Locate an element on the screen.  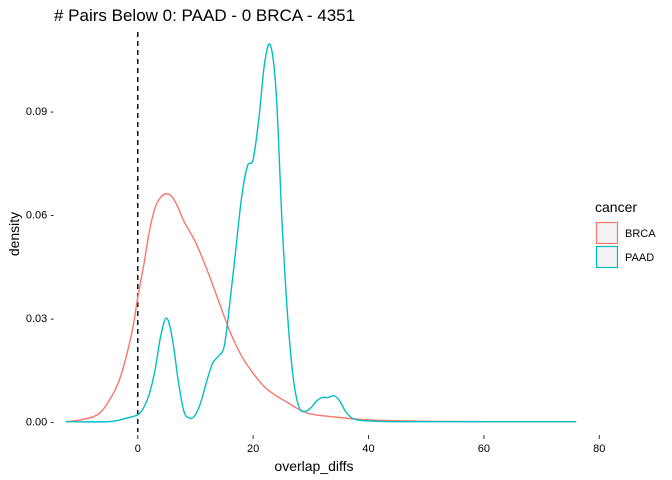
x-axis-ticks: 0 20 40 60 80 is located at coordinates (370, 445).